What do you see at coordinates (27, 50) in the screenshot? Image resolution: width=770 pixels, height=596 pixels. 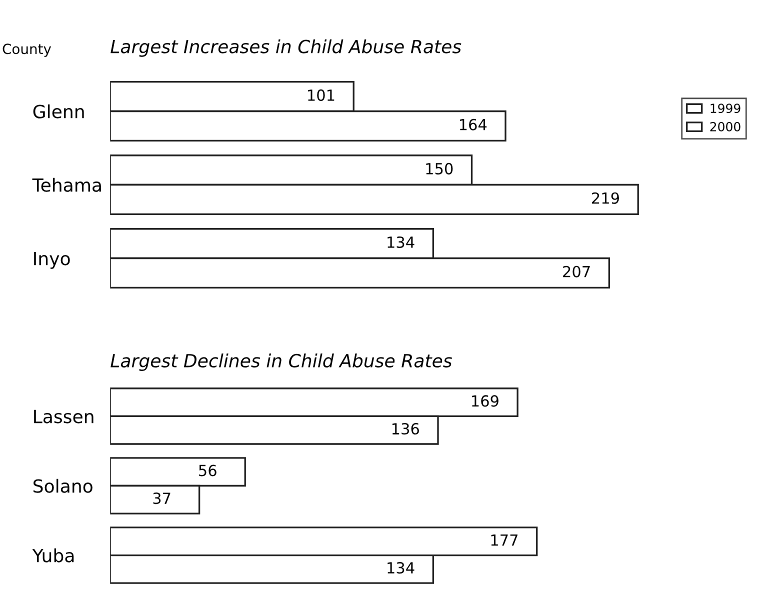 I see `y-axis-title: County` at bounding box center [27, 50].